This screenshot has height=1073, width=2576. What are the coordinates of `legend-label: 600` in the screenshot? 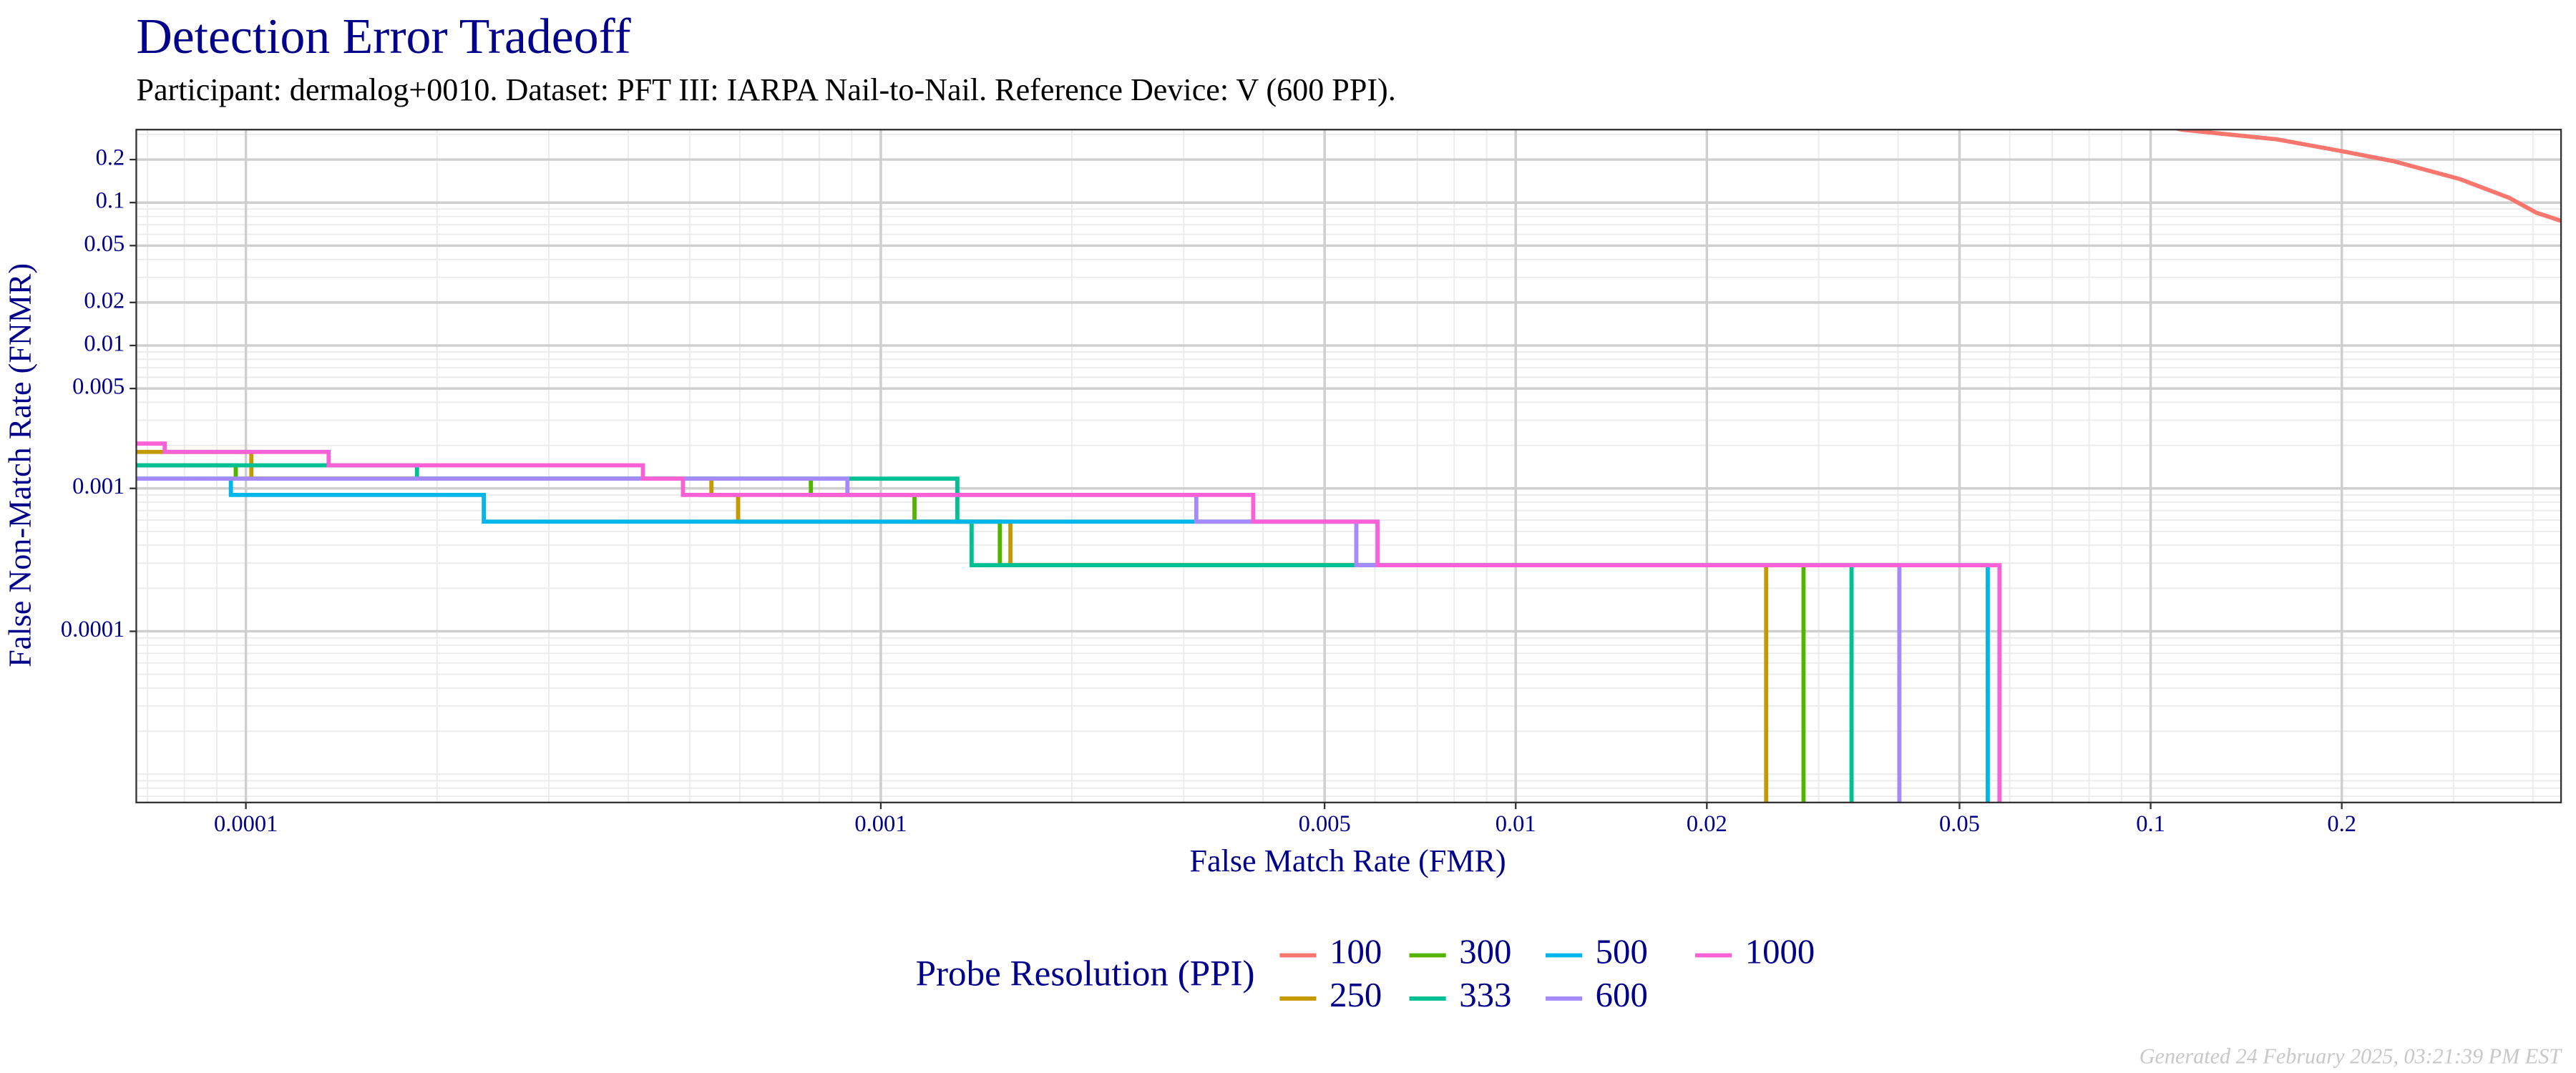 It's located at (1622, 995).